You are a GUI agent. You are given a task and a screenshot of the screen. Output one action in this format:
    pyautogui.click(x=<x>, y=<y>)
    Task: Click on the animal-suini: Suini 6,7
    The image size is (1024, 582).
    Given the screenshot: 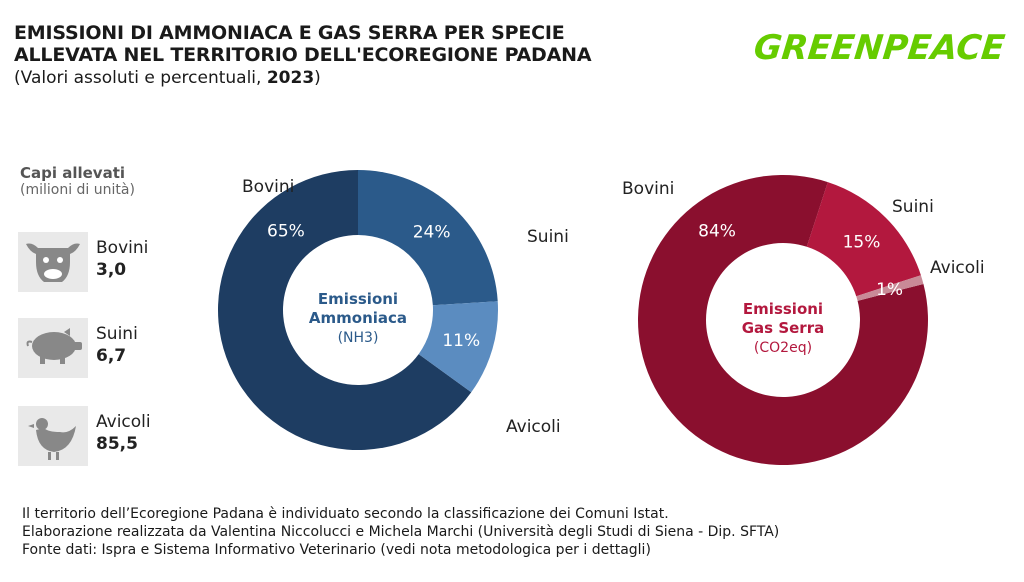 What is the action you would take?
    pyautogui.click(x=103, y=348)
    